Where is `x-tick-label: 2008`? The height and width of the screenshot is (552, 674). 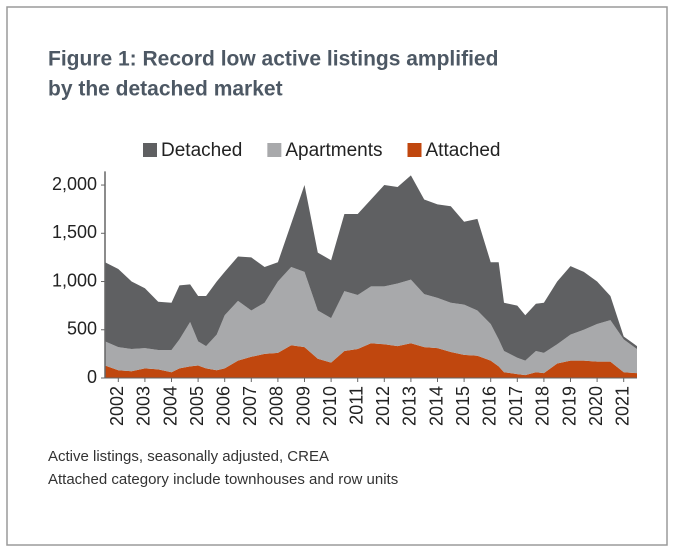 x-tick-label: 2008 is located at coordinates (277, 406).